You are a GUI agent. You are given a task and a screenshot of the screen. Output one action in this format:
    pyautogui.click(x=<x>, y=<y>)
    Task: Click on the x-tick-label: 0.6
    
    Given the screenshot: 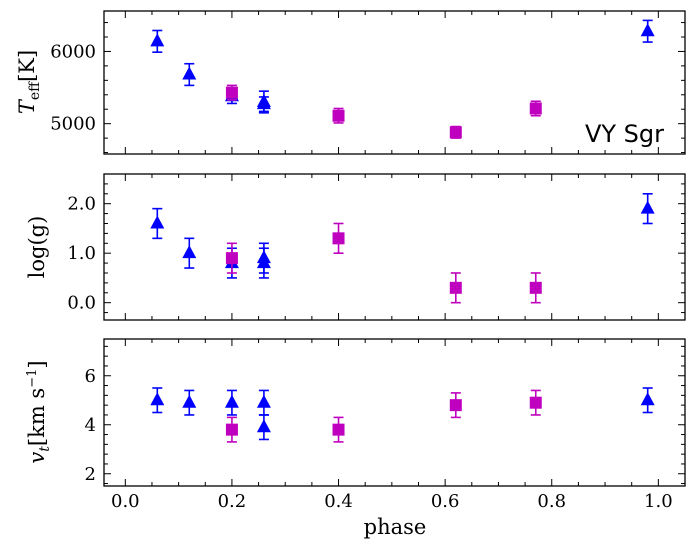 What is the action you would take?
    pyautogui.click(x=445, y=501)
    